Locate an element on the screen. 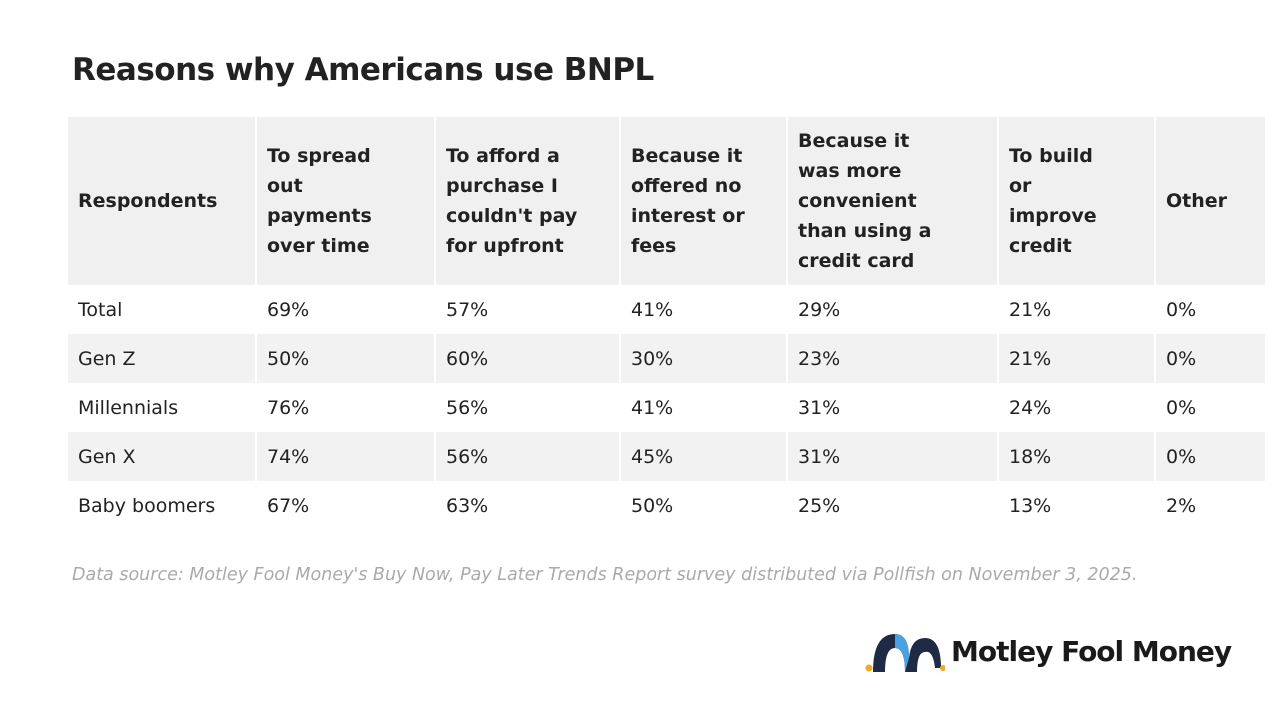 The image size is (1280, 711). cell: 69% is located at coordinates (346, 309).